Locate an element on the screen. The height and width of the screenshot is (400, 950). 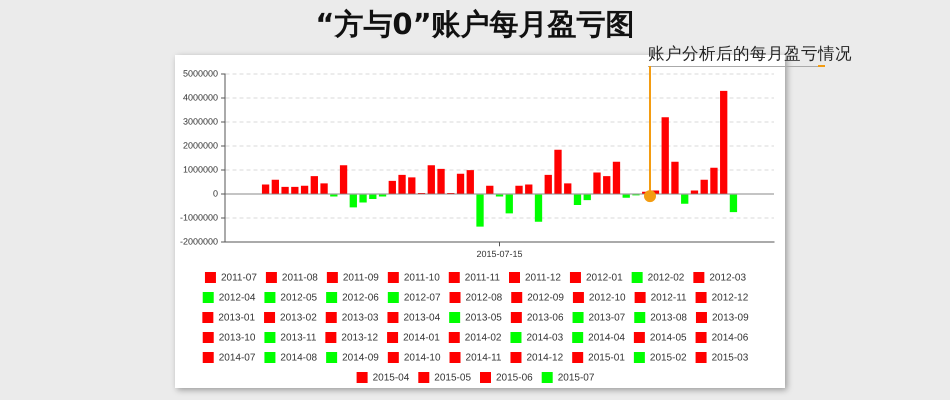
legend-label: 2012-03 is located at coordinates (727, 278).